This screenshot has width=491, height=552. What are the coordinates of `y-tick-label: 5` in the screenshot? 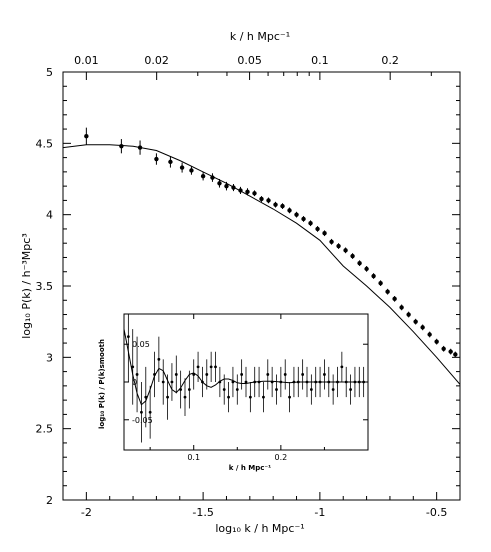 It's located at (49, 72).